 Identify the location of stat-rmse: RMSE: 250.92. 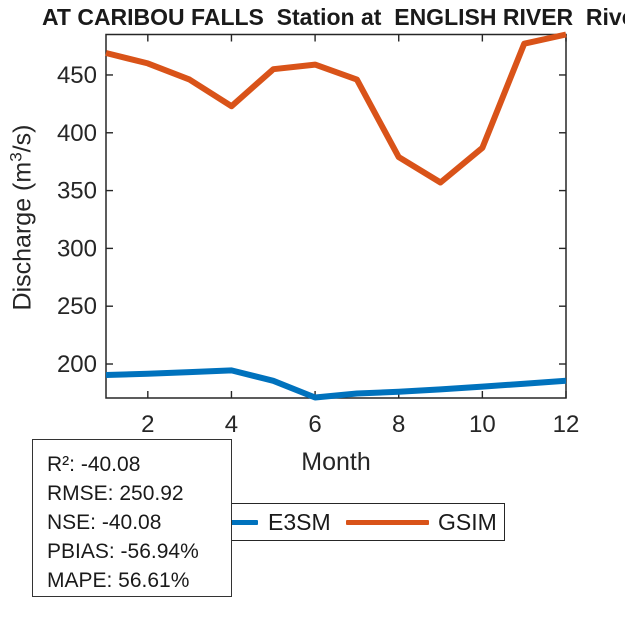
(115, 493).